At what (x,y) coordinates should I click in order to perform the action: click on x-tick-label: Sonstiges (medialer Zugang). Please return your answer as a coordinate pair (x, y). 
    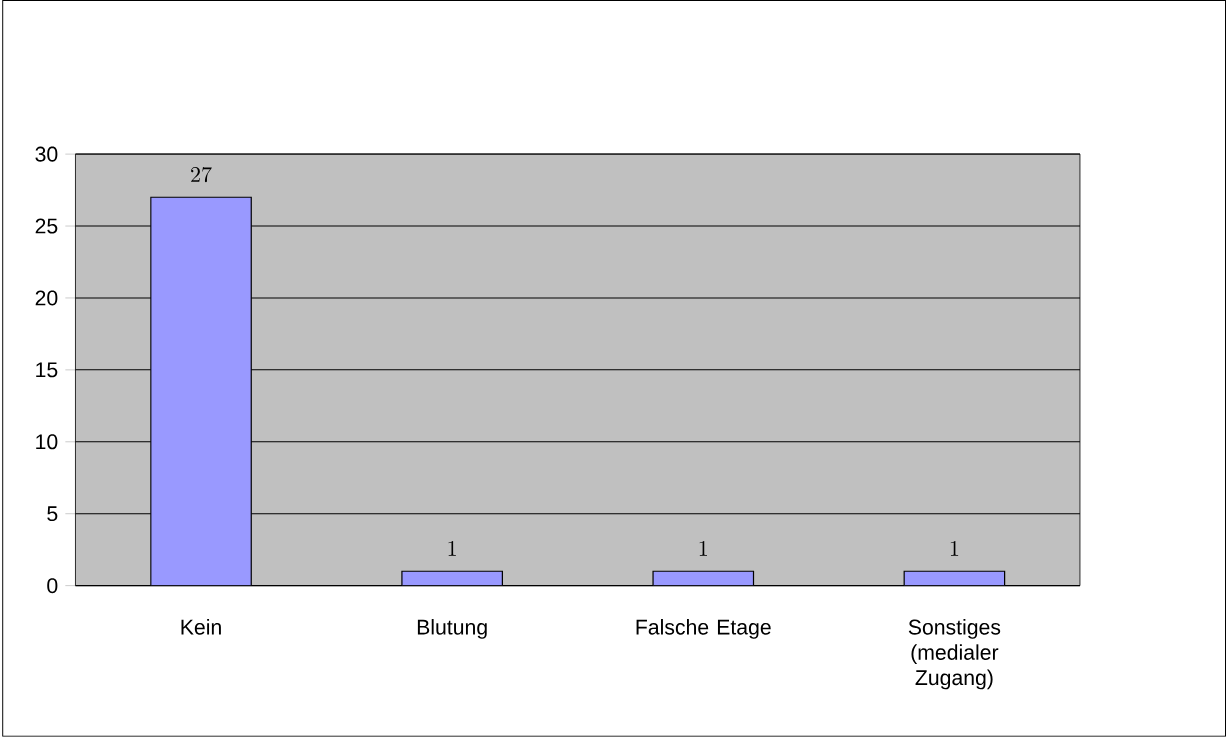
    Looking at the image, I should click on (954, 654).